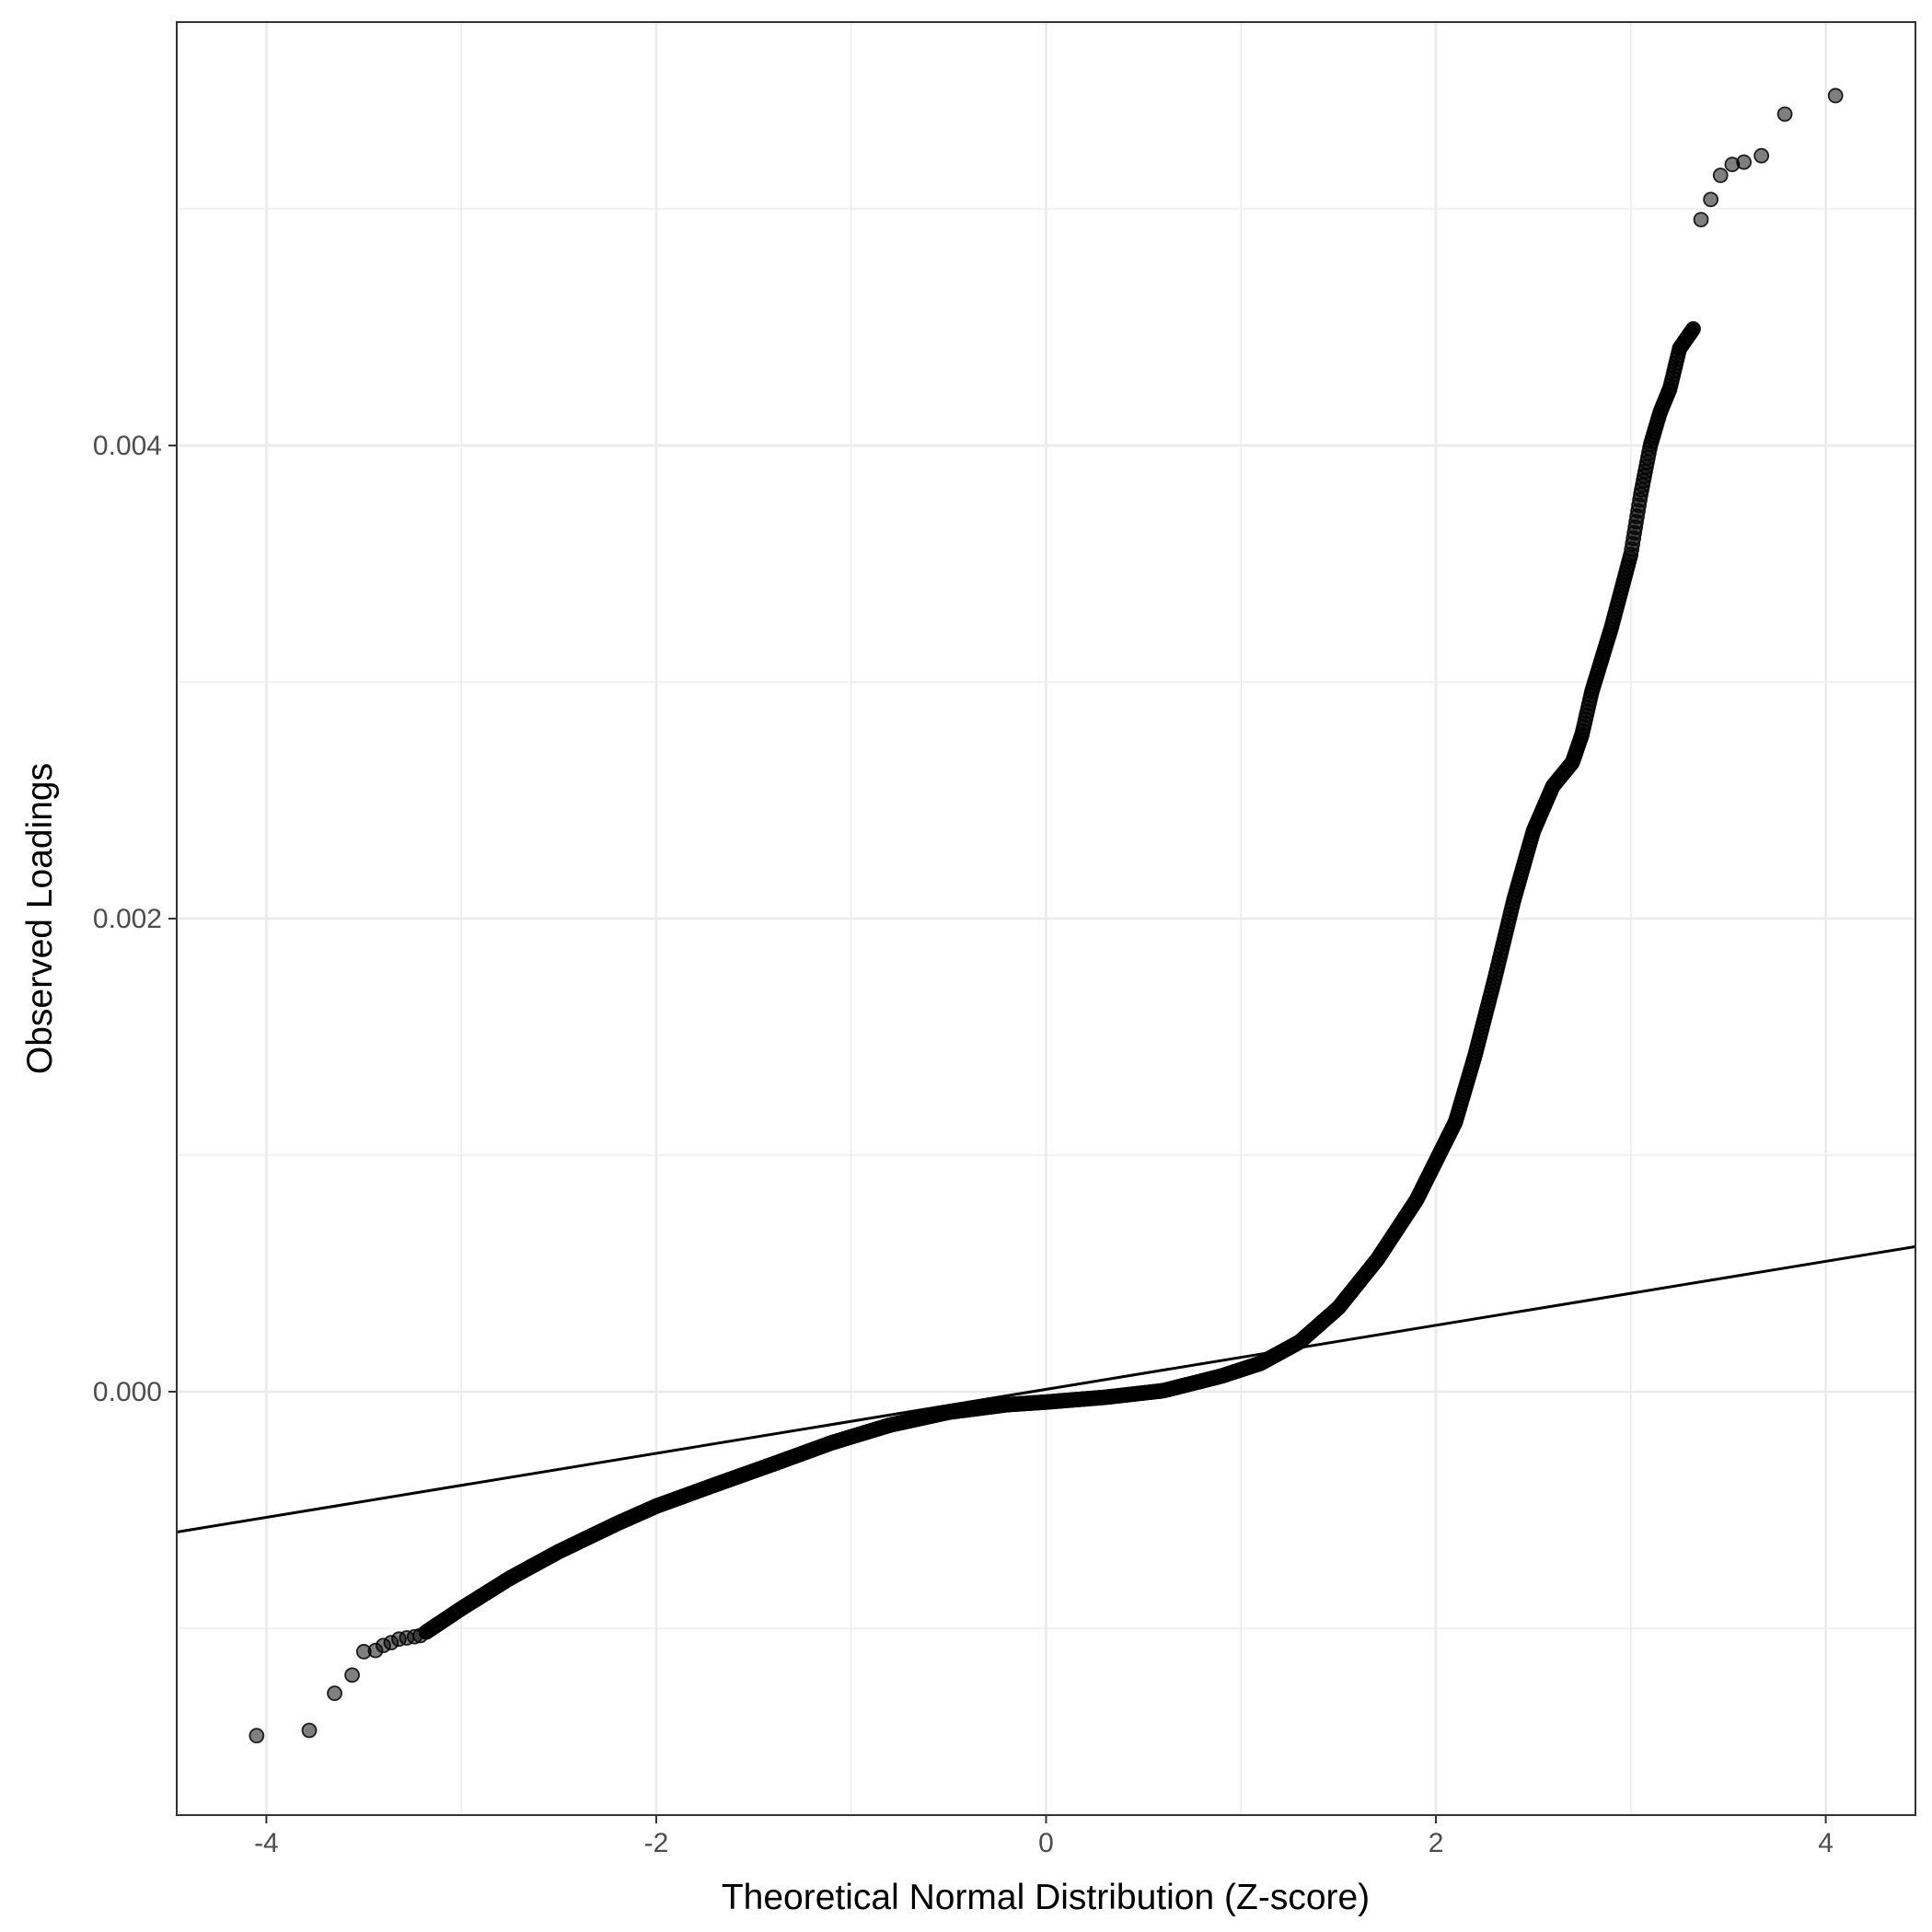 The width and height of the screenshot is (1932, 1932). Describe the element at coordinates (1437, 1843) in the screenshot. I see `x-tick-label: 2` at that location.